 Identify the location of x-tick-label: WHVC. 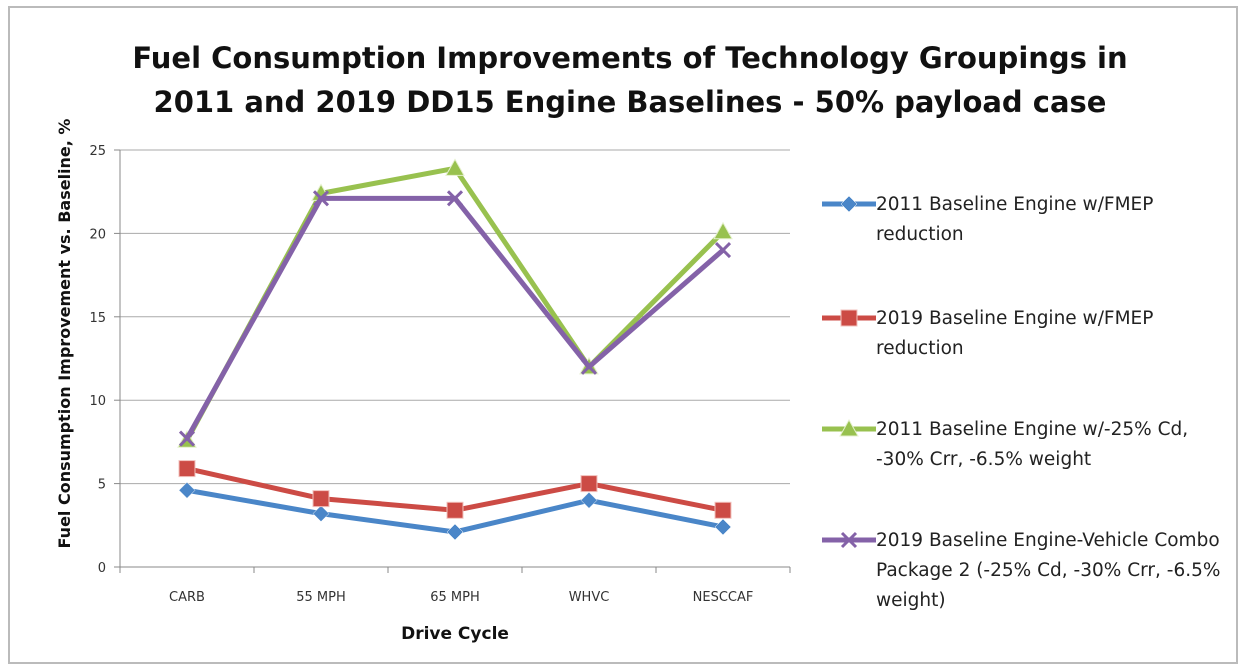
(589, 597).